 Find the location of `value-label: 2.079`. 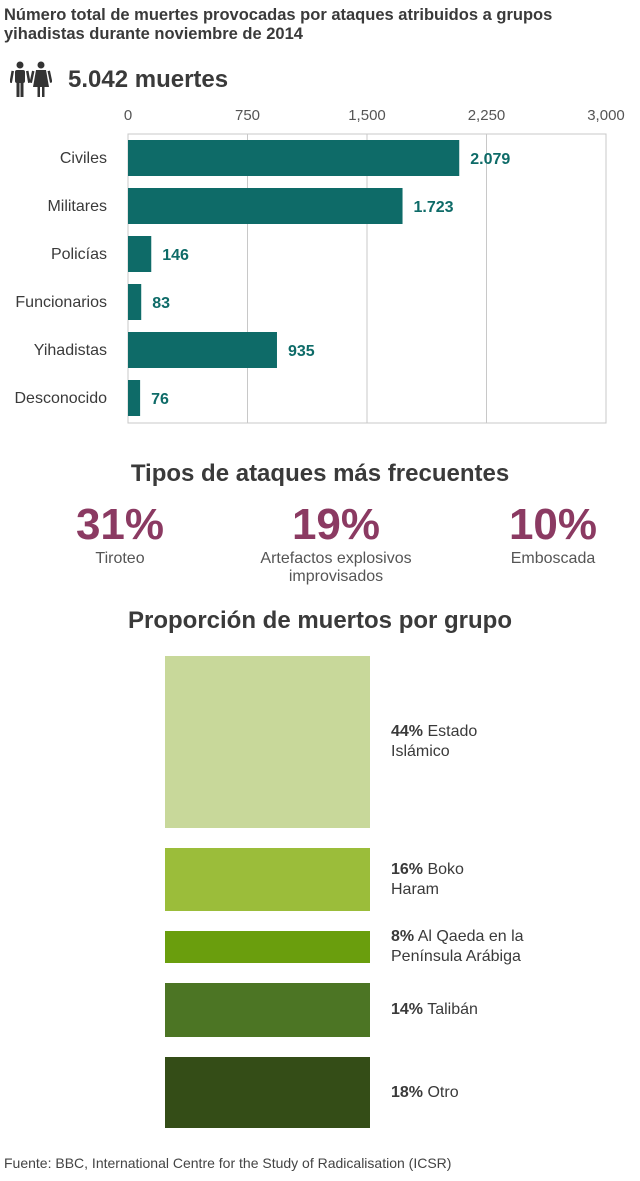

value-label: 2.079 is located at coordinates (490, 159).